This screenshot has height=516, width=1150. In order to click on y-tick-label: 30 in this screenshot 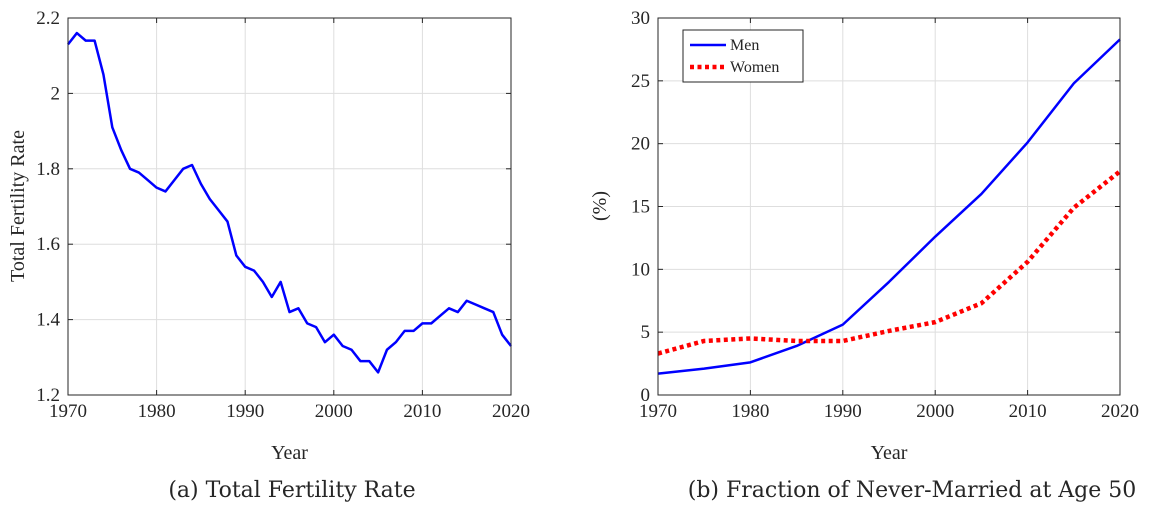, I will do `click(640, 18)`.